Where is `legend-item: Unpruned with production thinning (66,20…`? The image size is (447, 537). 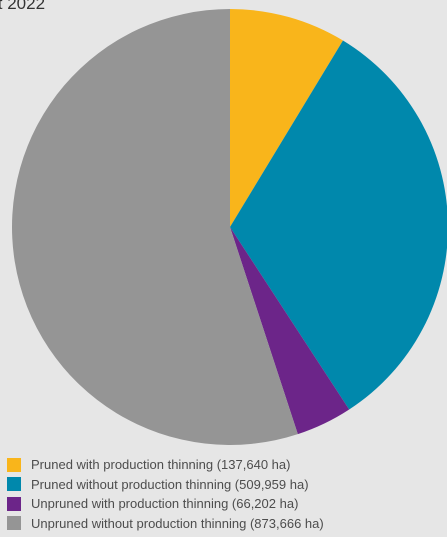
legend-item: Unpruned with production thinning (66,20… is located at coordinates (165, 504).